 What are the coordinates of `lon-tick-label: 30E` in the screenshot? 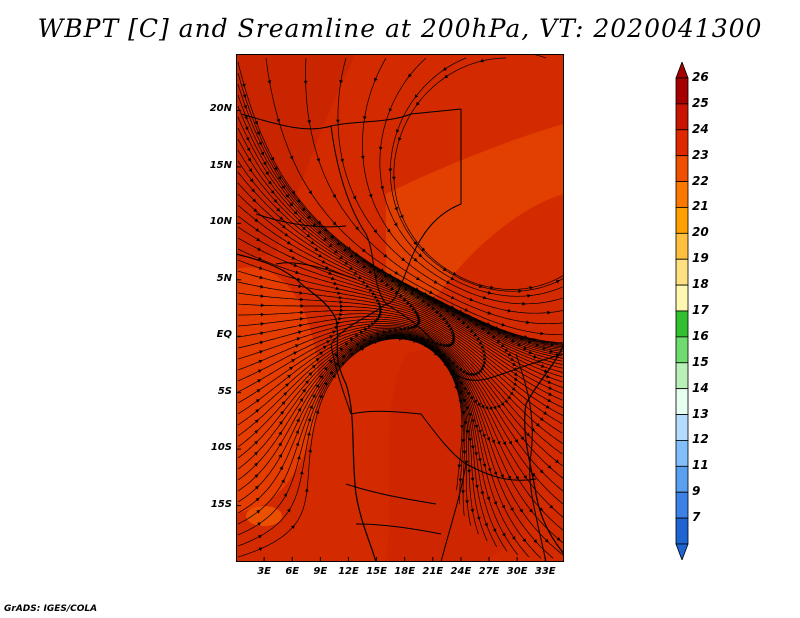 It's located at (517, 571).